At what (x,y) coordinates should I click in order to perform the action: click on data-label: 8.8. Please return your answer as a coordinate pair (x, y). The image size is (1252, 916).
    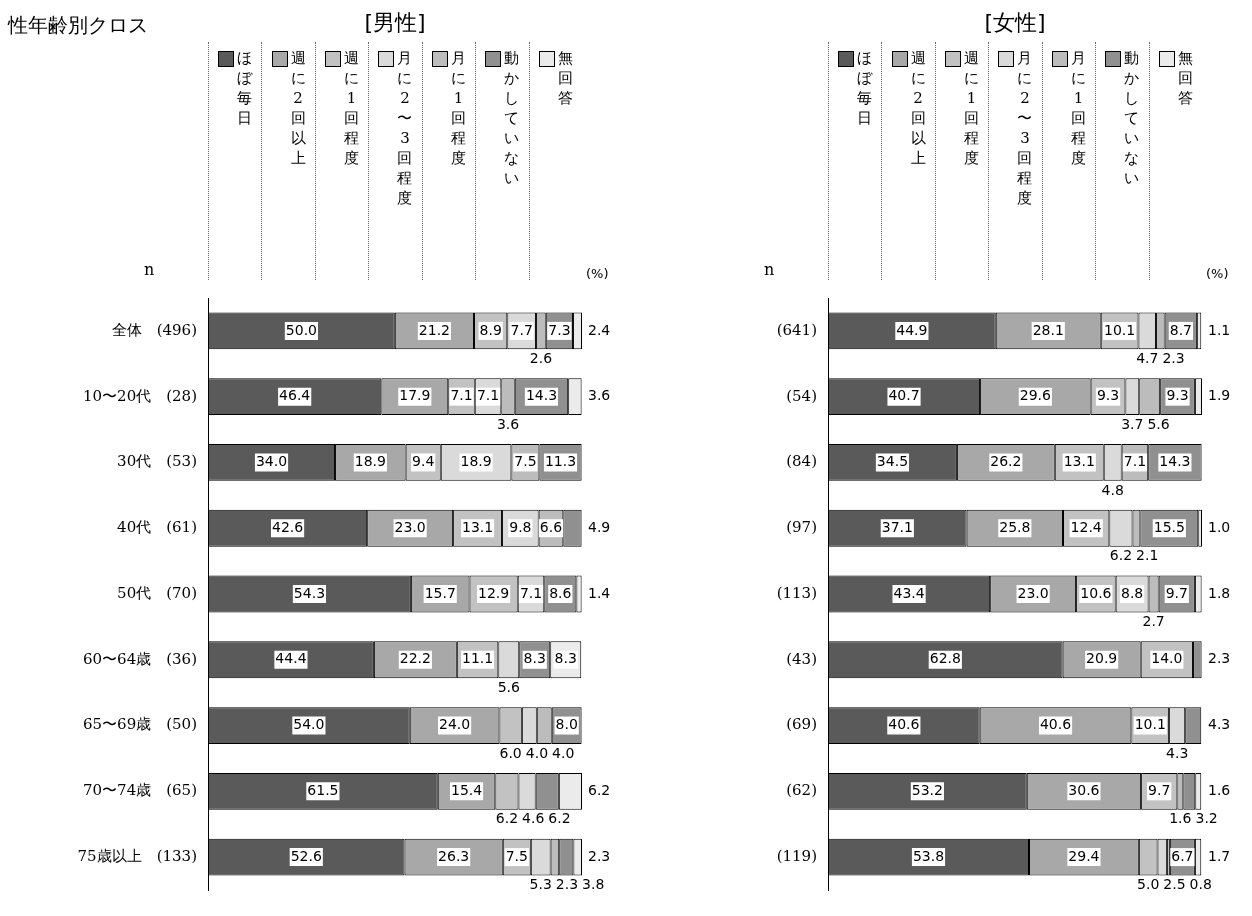
    Looking at the image, I should click on (1132, 592).